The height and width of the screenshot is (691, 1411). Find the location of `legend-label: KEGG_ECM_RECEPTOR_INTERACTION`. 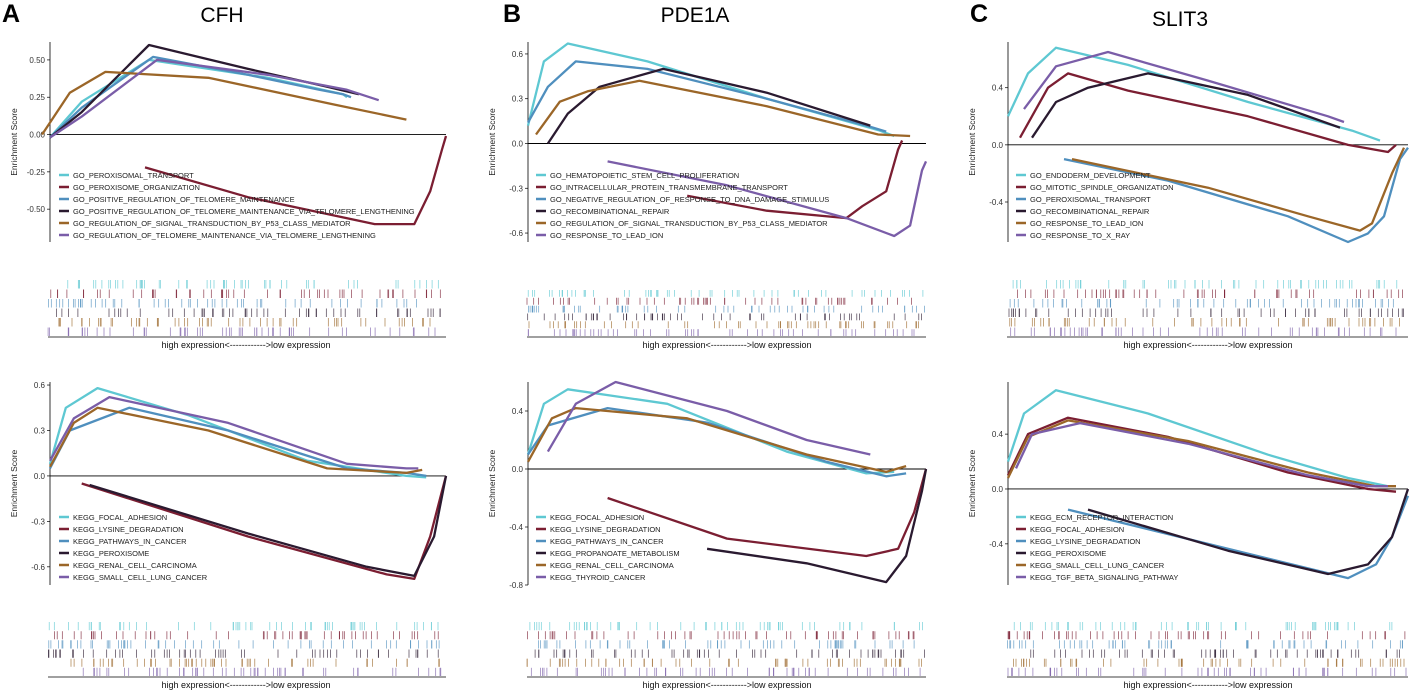

legend-label: KEGG_ECM_RECEPTOR_INTERACTION is located at coordinates (1101, 517).